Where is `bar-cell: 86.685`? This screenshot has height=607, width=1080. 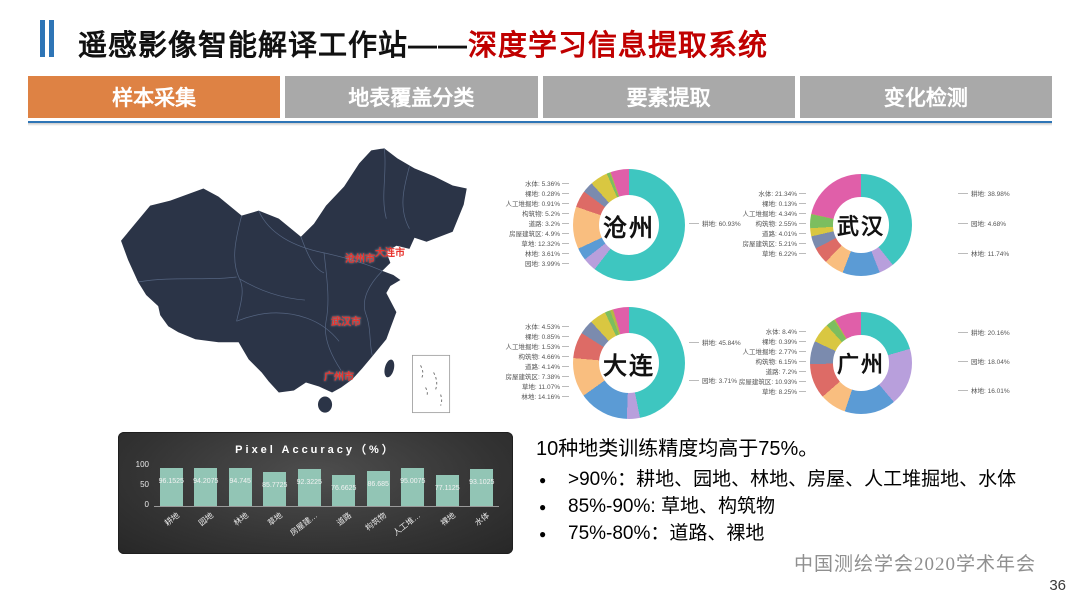 bar-cell: 86.685 is located at coordinates (378, 488).